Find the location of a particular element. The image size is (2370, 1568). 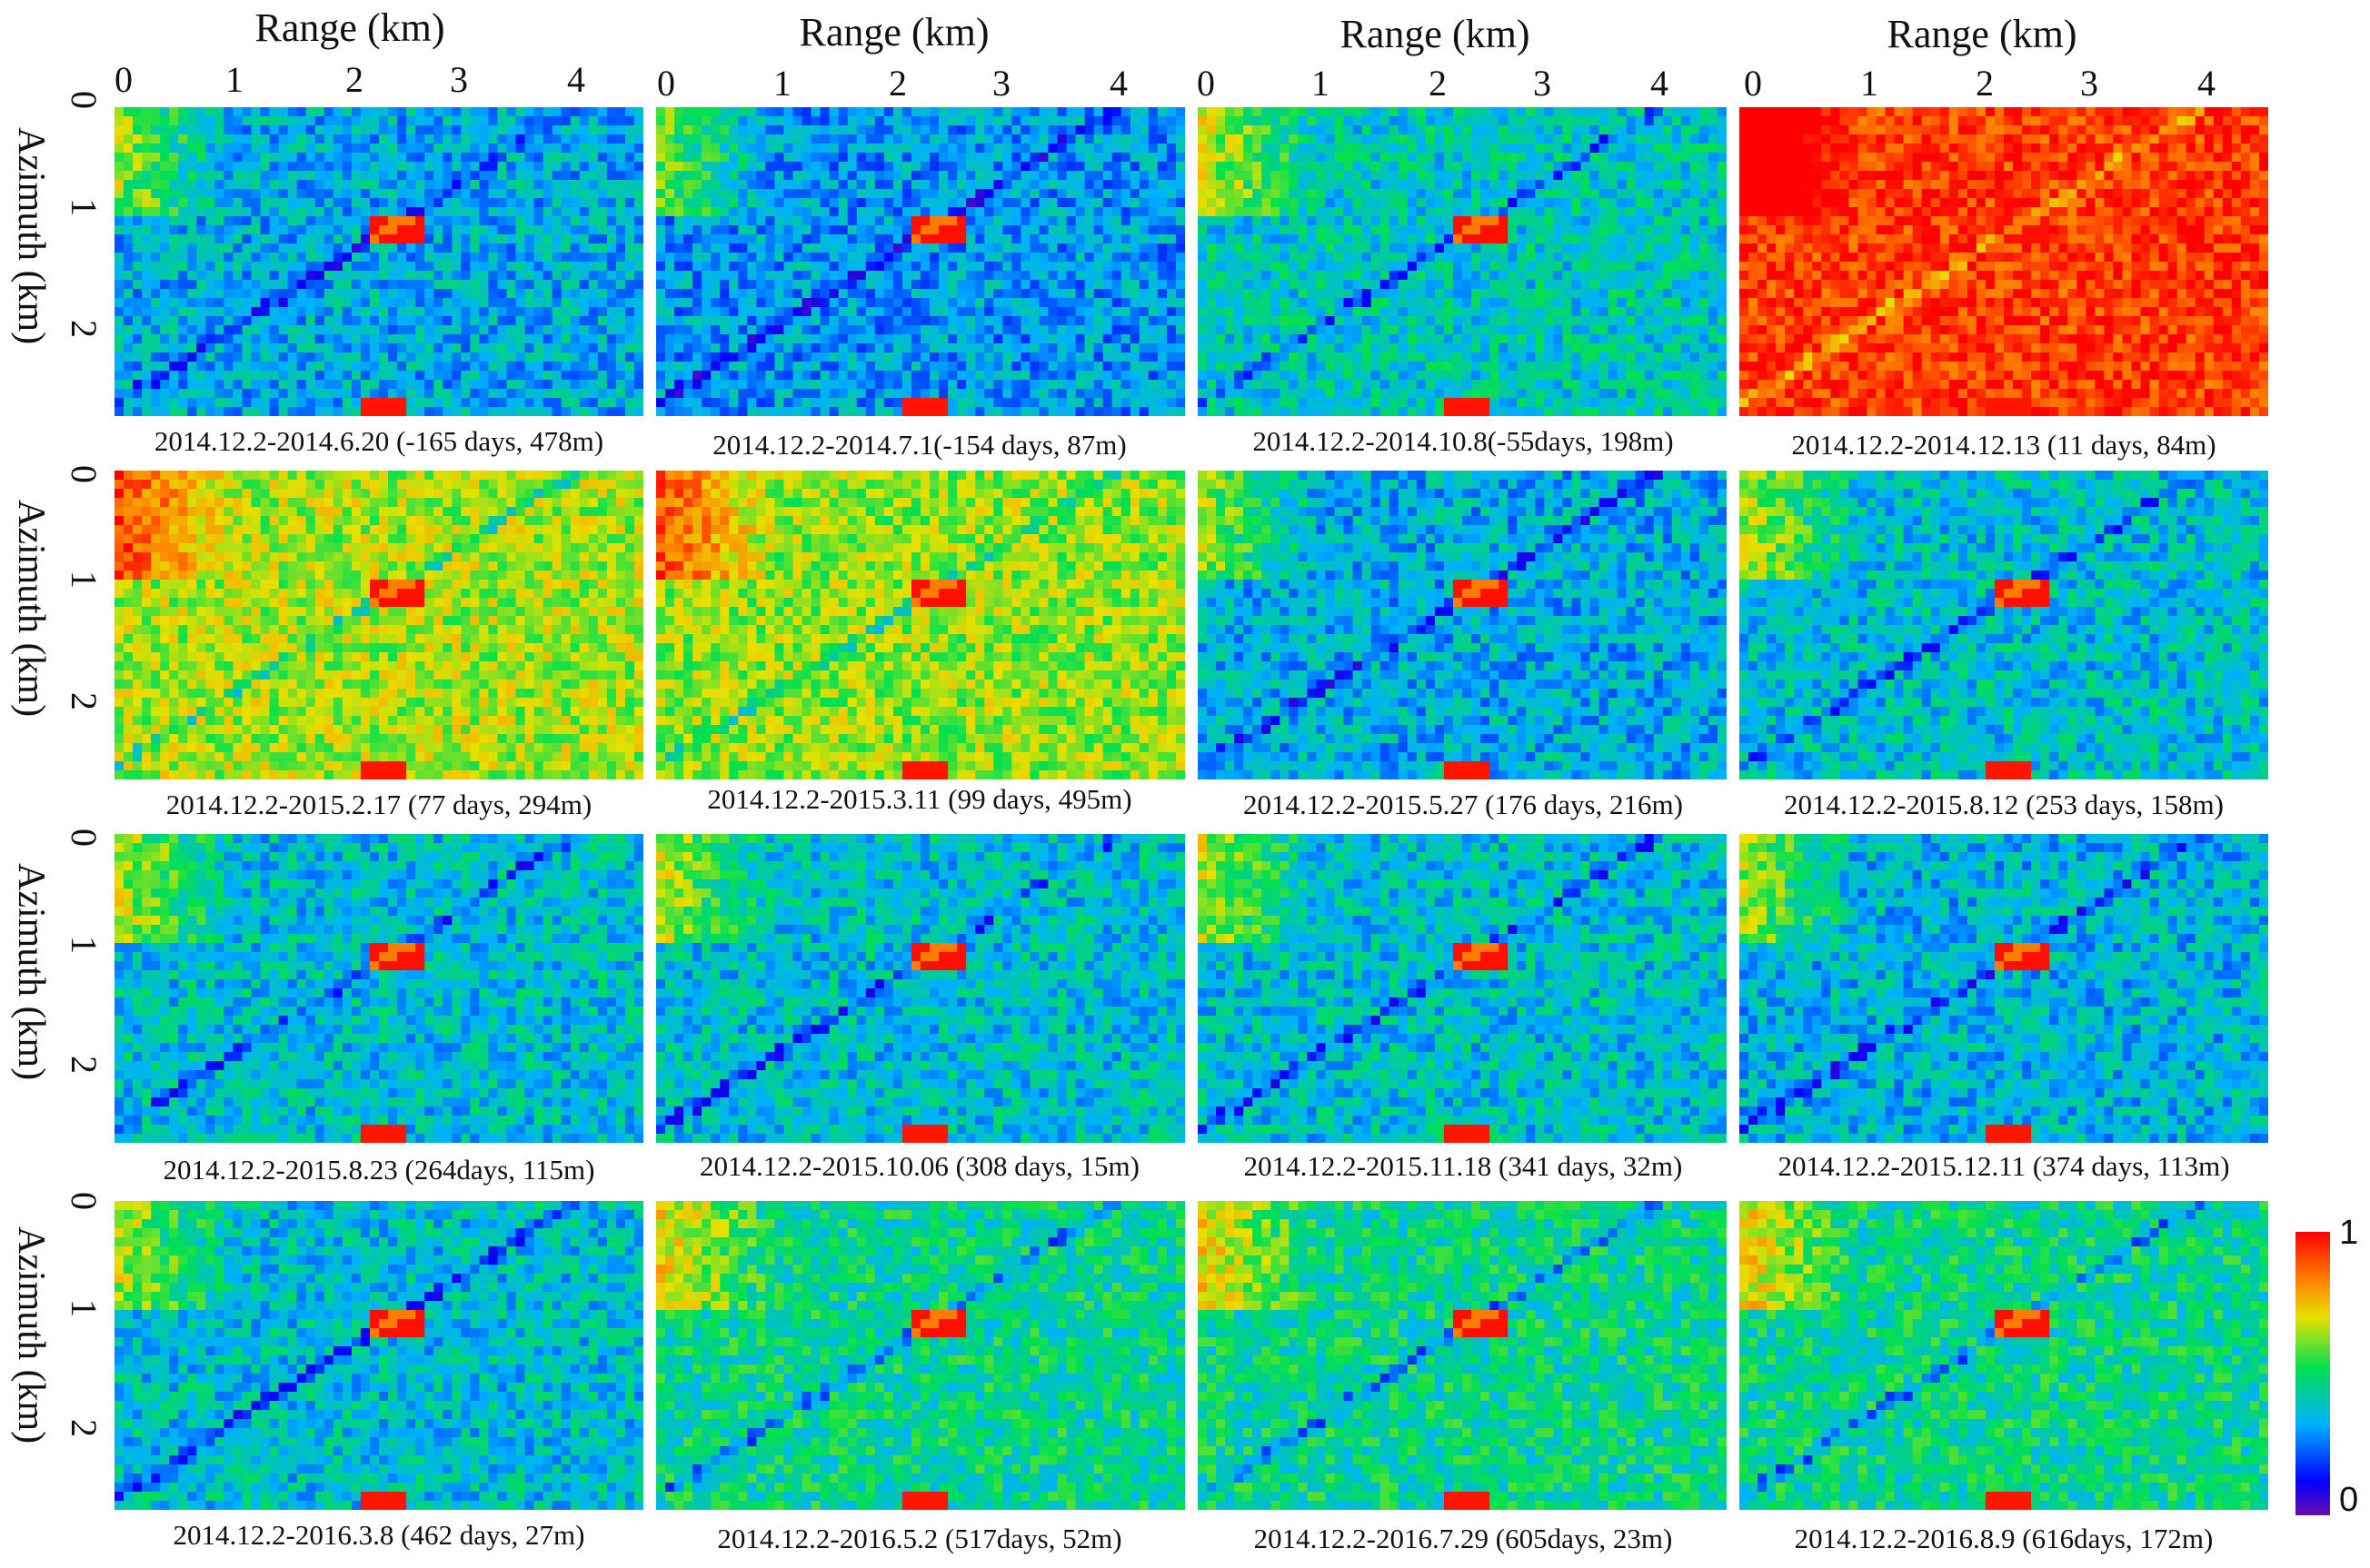

x-tick: 2 is located at coordinates (1438, 83).